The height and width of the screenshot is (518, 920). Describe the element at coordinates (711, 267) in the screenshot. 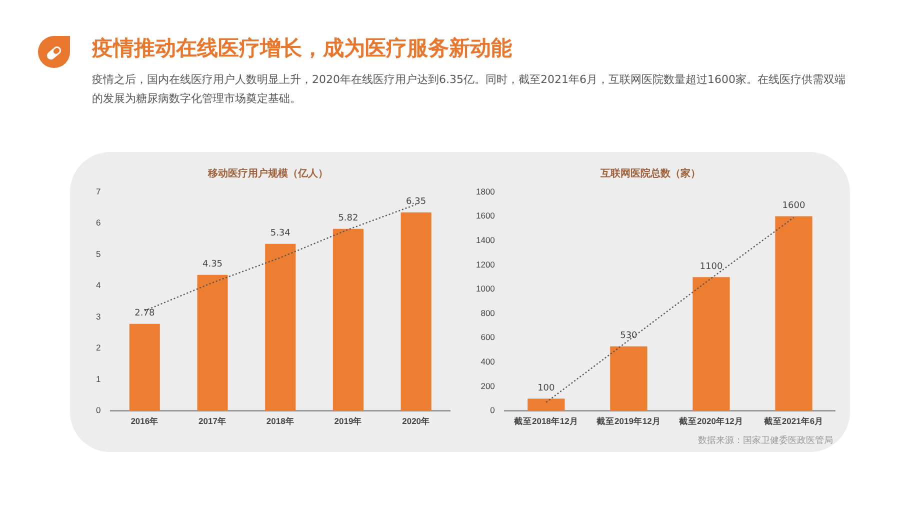

I see `data-label: 1100` at that location.